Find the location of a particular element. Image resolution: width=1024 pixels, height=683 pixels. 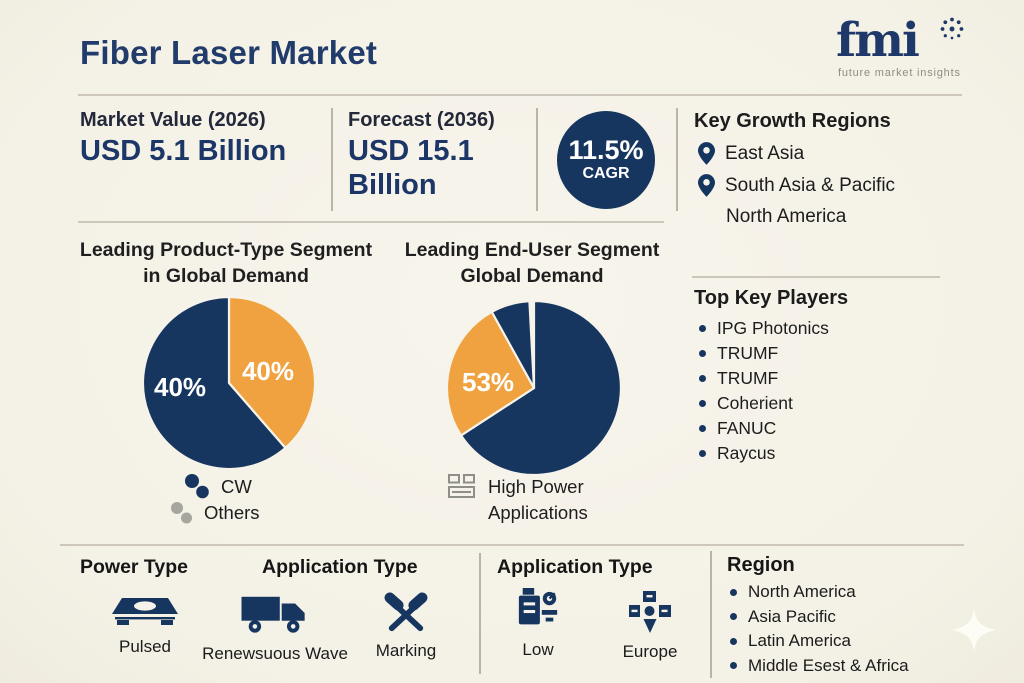

truck-icon is located at coordinates (273, 614).